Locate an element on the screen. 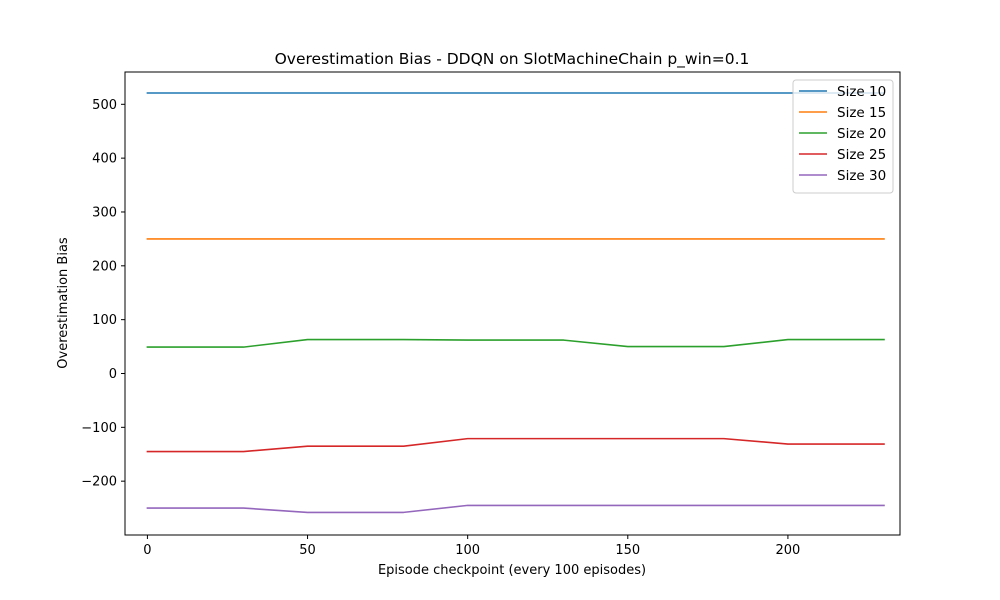  legend-entry-label: Size 30 is located at coordinates (861, 176).